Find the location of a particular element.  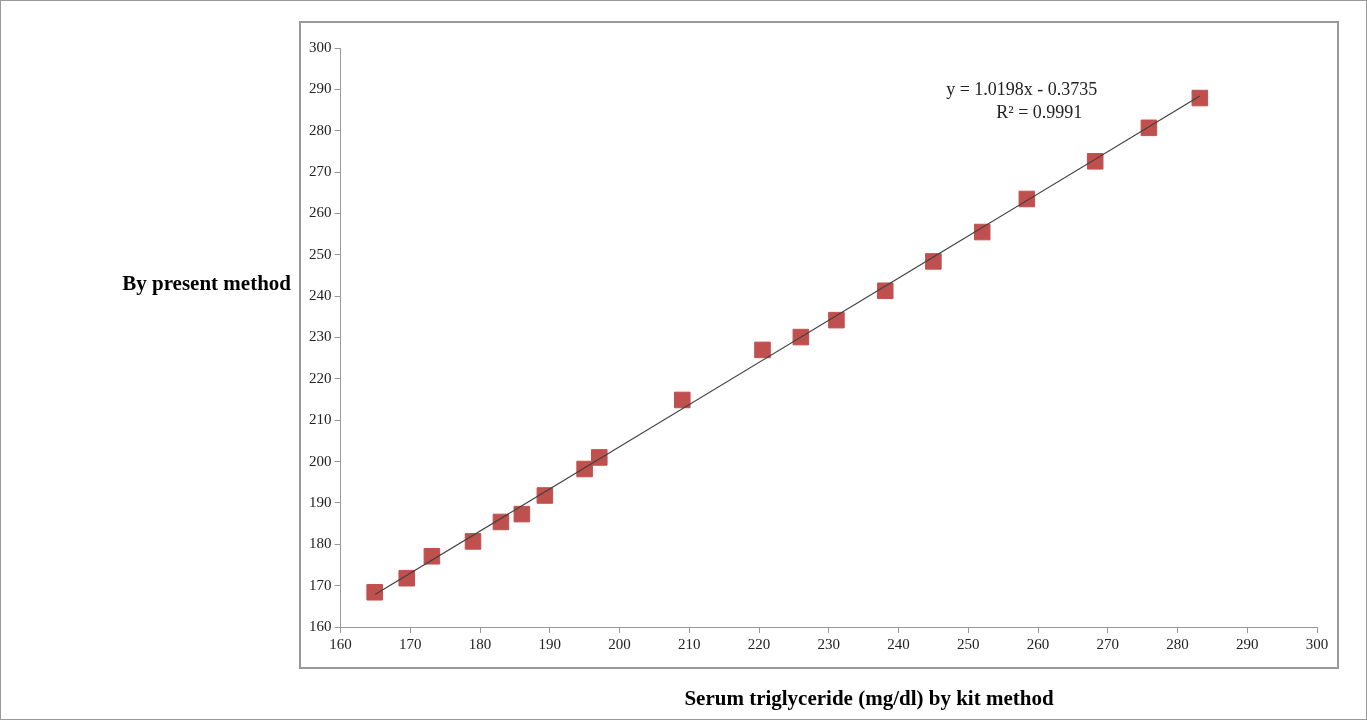

y-tick-label: 200 is located at coordinates (320, 460).